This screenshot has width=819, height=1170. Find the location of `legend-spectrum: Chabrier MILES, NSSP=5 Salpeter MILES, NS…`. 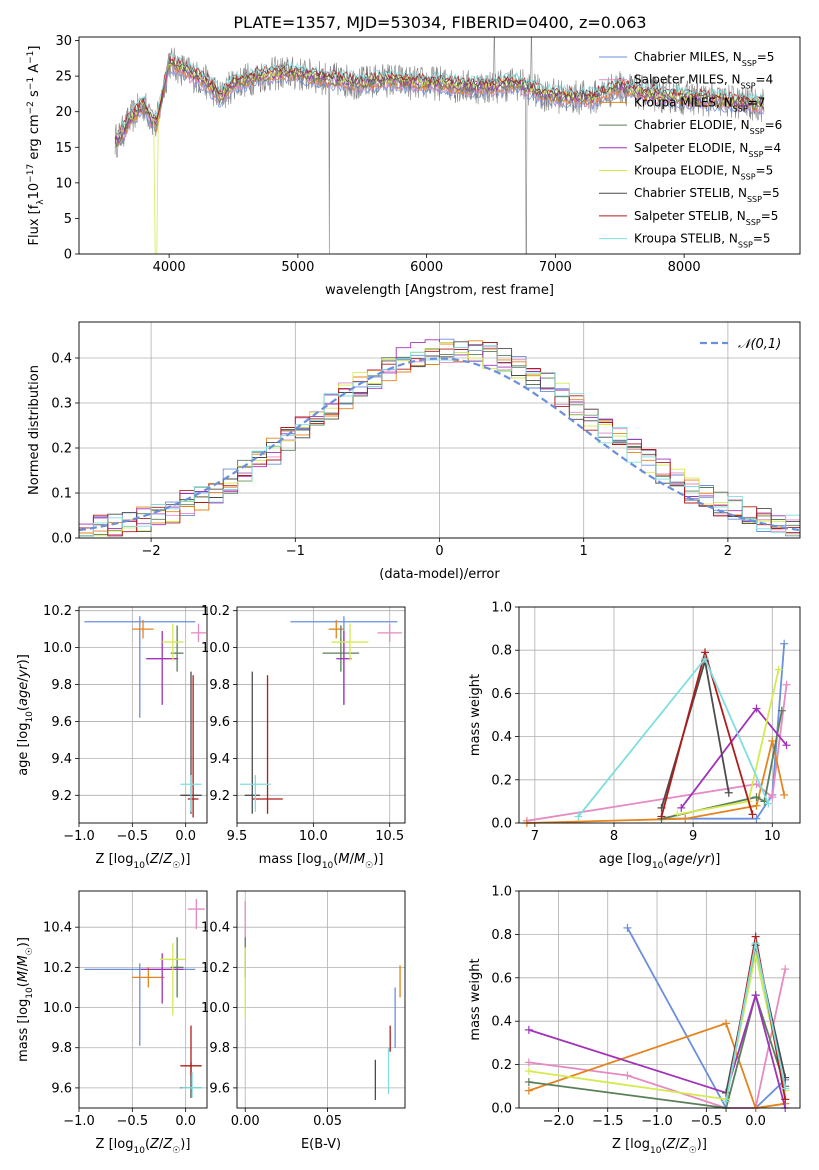

legend-spectrum: Chabrier MILES, NSSP=5 Salpeter MILES, NS… is located at coordinates (690, 149).